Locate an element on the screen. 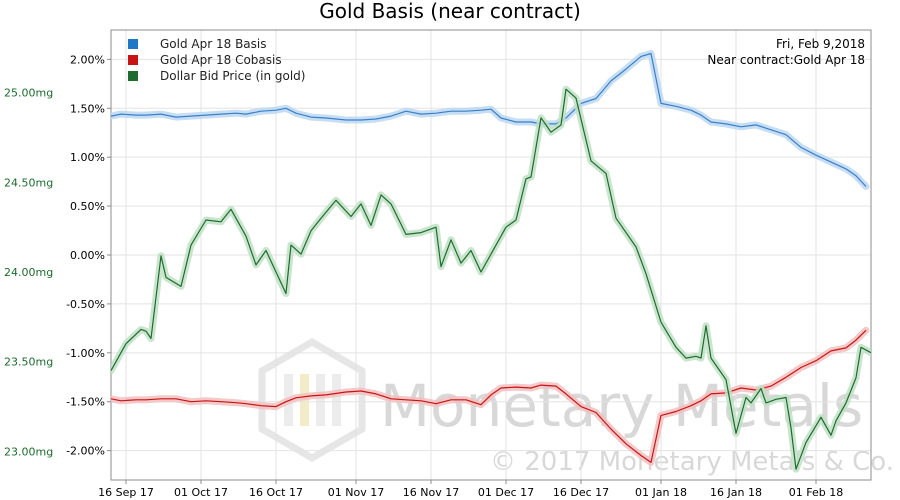  y-tick-label: -1.00% is located at coordinates (85, 353).